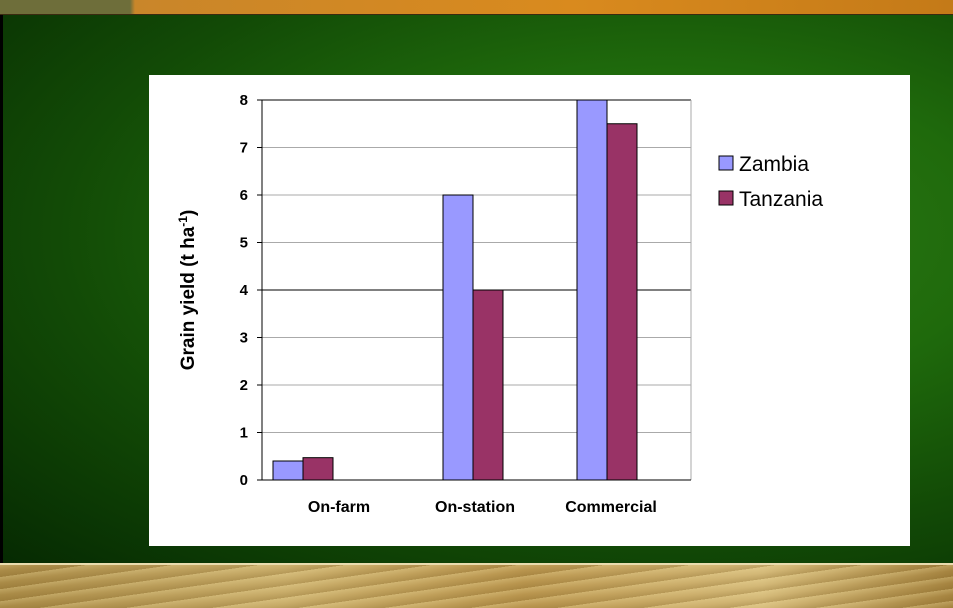 Image resolution: width=953 pixels, height=608 pixels. What do you see at coordinates (476, 585) in the screenshot?
I see `slide-bottom-band` at bounding box center [476, 585].